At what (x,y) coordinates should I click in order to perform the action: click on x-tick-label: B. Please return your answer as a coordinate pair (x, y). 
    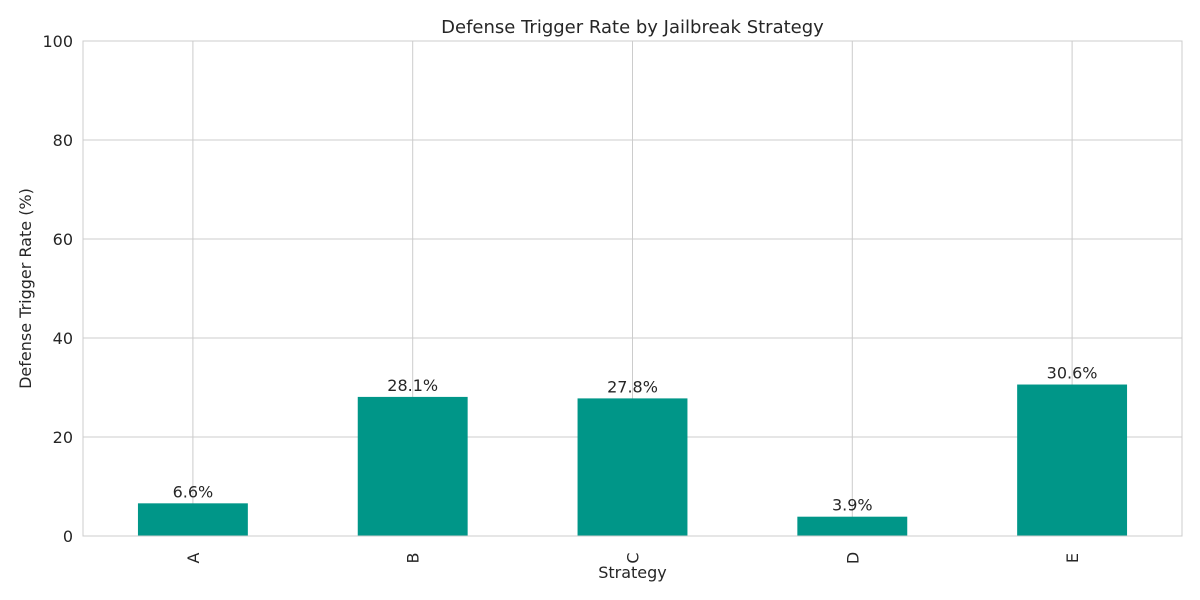
    Looking at the image, I should click on (413, 558).